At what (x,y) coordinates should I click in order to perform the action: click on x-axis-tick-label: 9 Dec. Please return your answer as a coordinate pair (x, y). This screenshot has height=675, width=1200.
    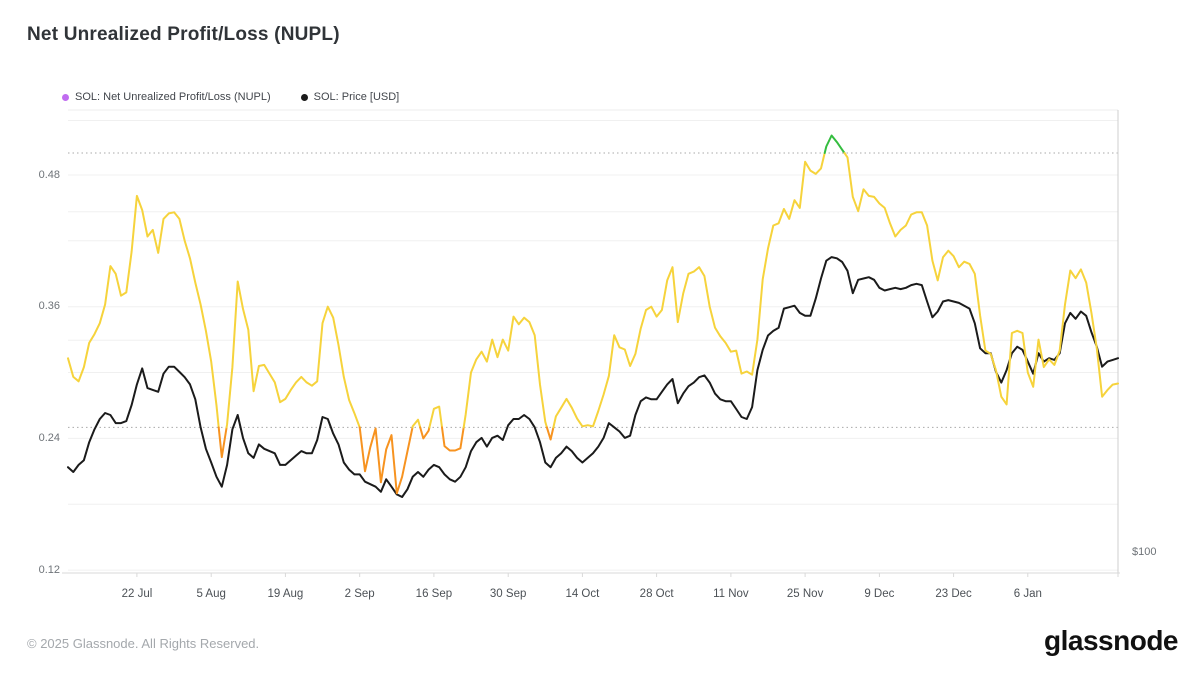
    Looking at the image, I should click on (879, 594).